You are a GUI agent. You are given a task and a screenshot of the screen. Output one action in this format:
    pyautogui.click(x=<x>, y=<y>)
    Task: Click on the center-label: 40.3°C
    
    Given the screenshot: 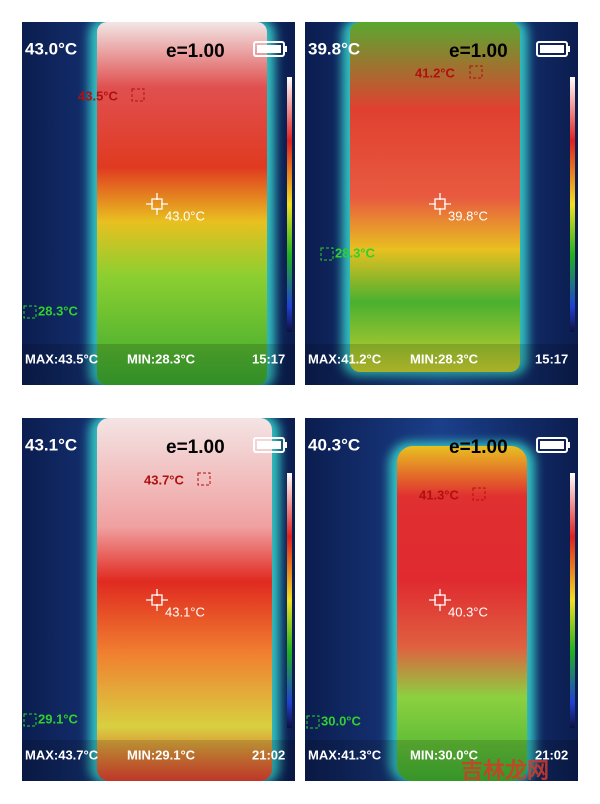 What is the action you would take?
    pyautogui.click(x=468, y=611)
    